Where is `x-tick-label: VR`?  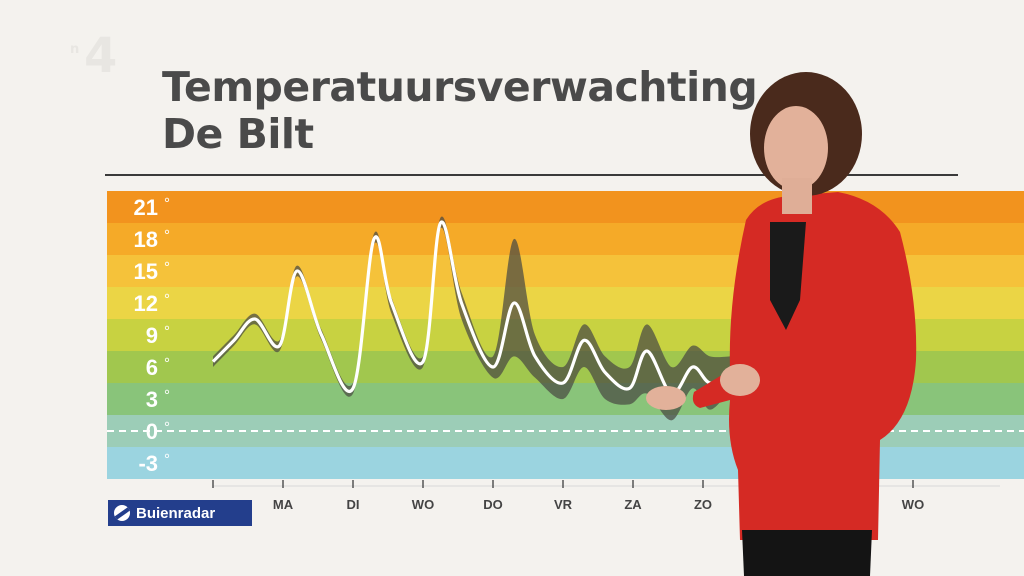
x-tick-label: VR is located at coordinates (563, 504).